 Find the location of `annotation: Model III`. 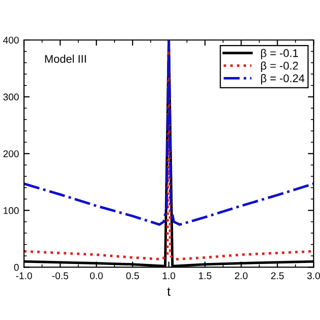

annotation: Model III is located at coordinates (65, 58).